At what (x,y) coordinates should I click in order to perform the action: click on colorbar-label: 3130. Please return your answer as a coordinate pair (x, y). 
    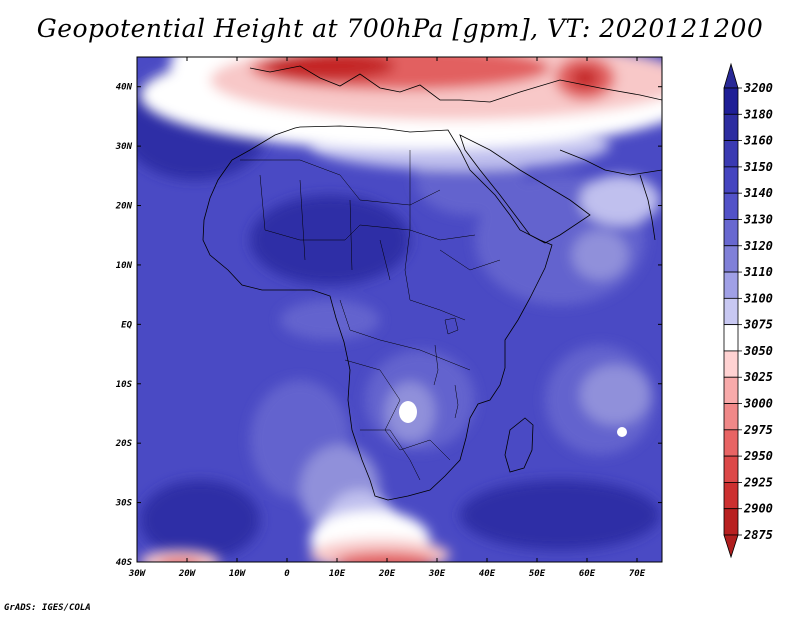
    Looking at the image, I should click on (758, 219).